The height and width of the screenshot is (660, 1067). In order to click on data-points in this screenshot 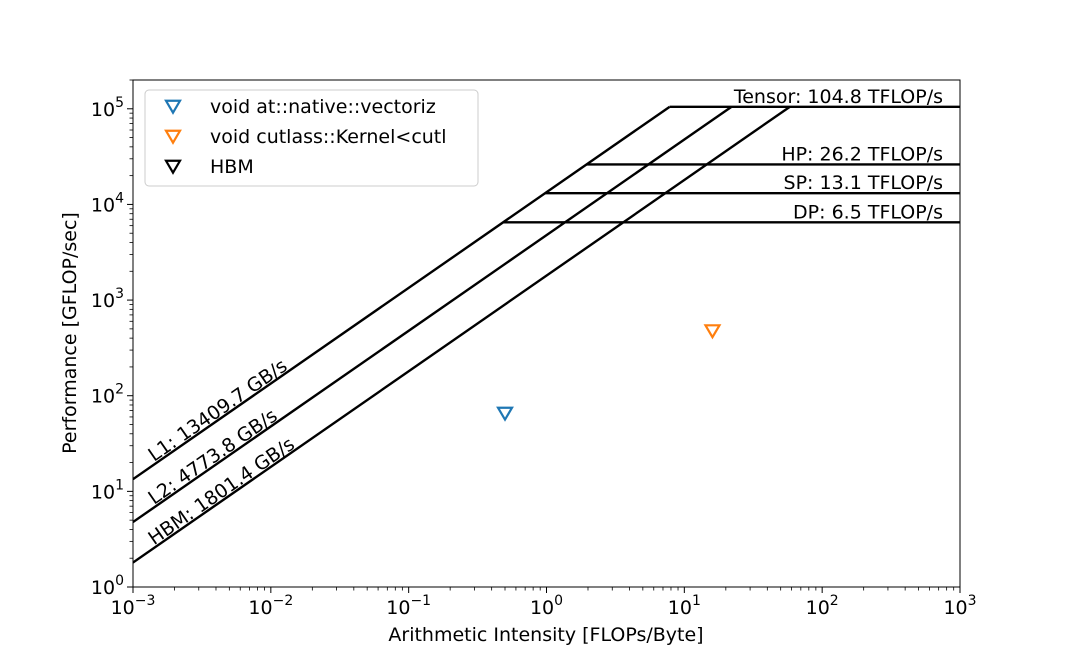, I will do `click(609, 373)`.